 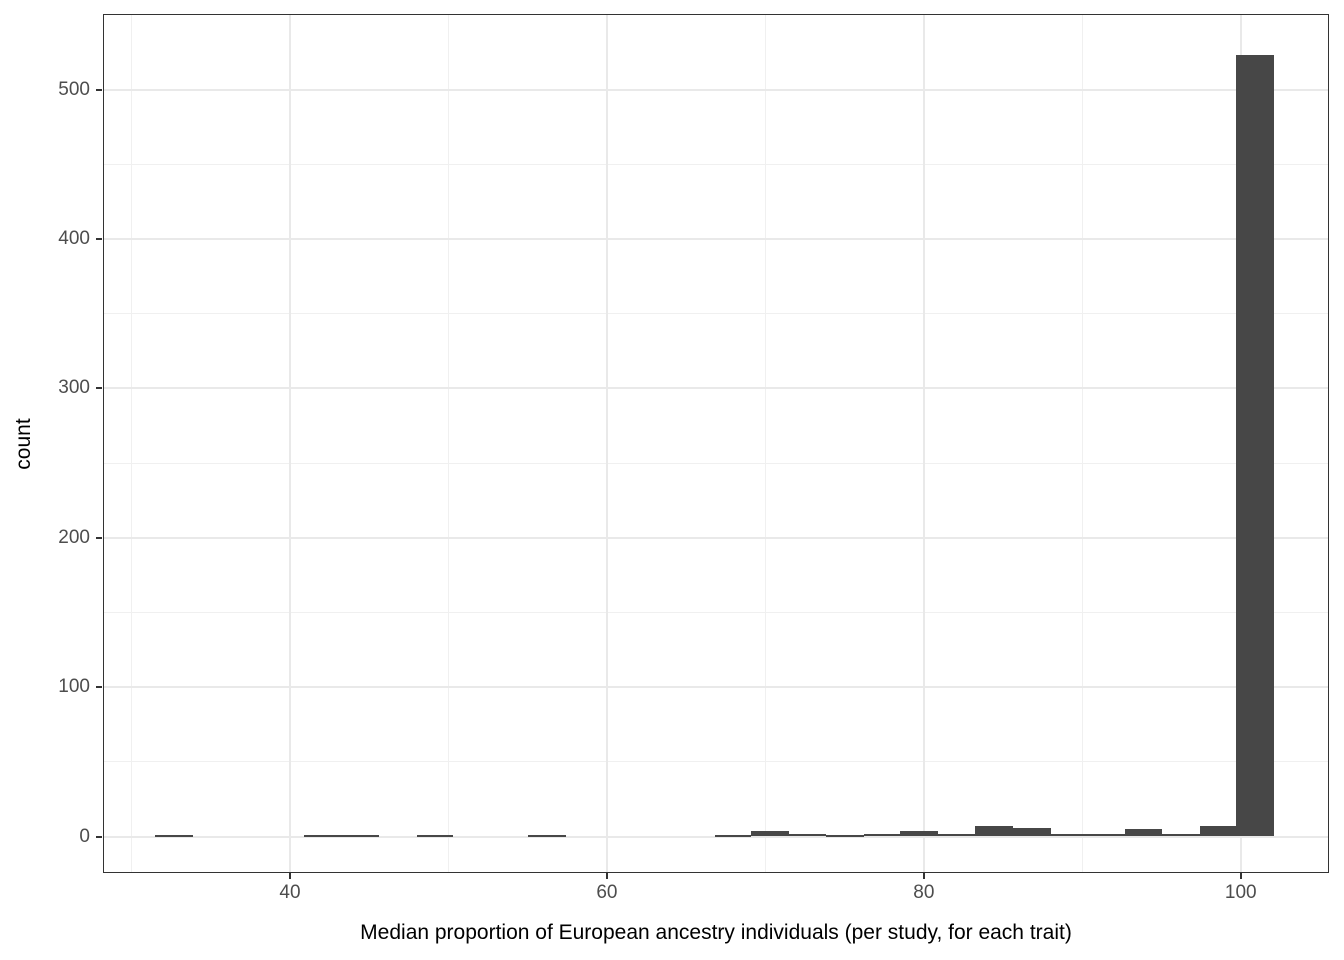 I want to click on y-tick-label: 400, so click(x=74, y=238).